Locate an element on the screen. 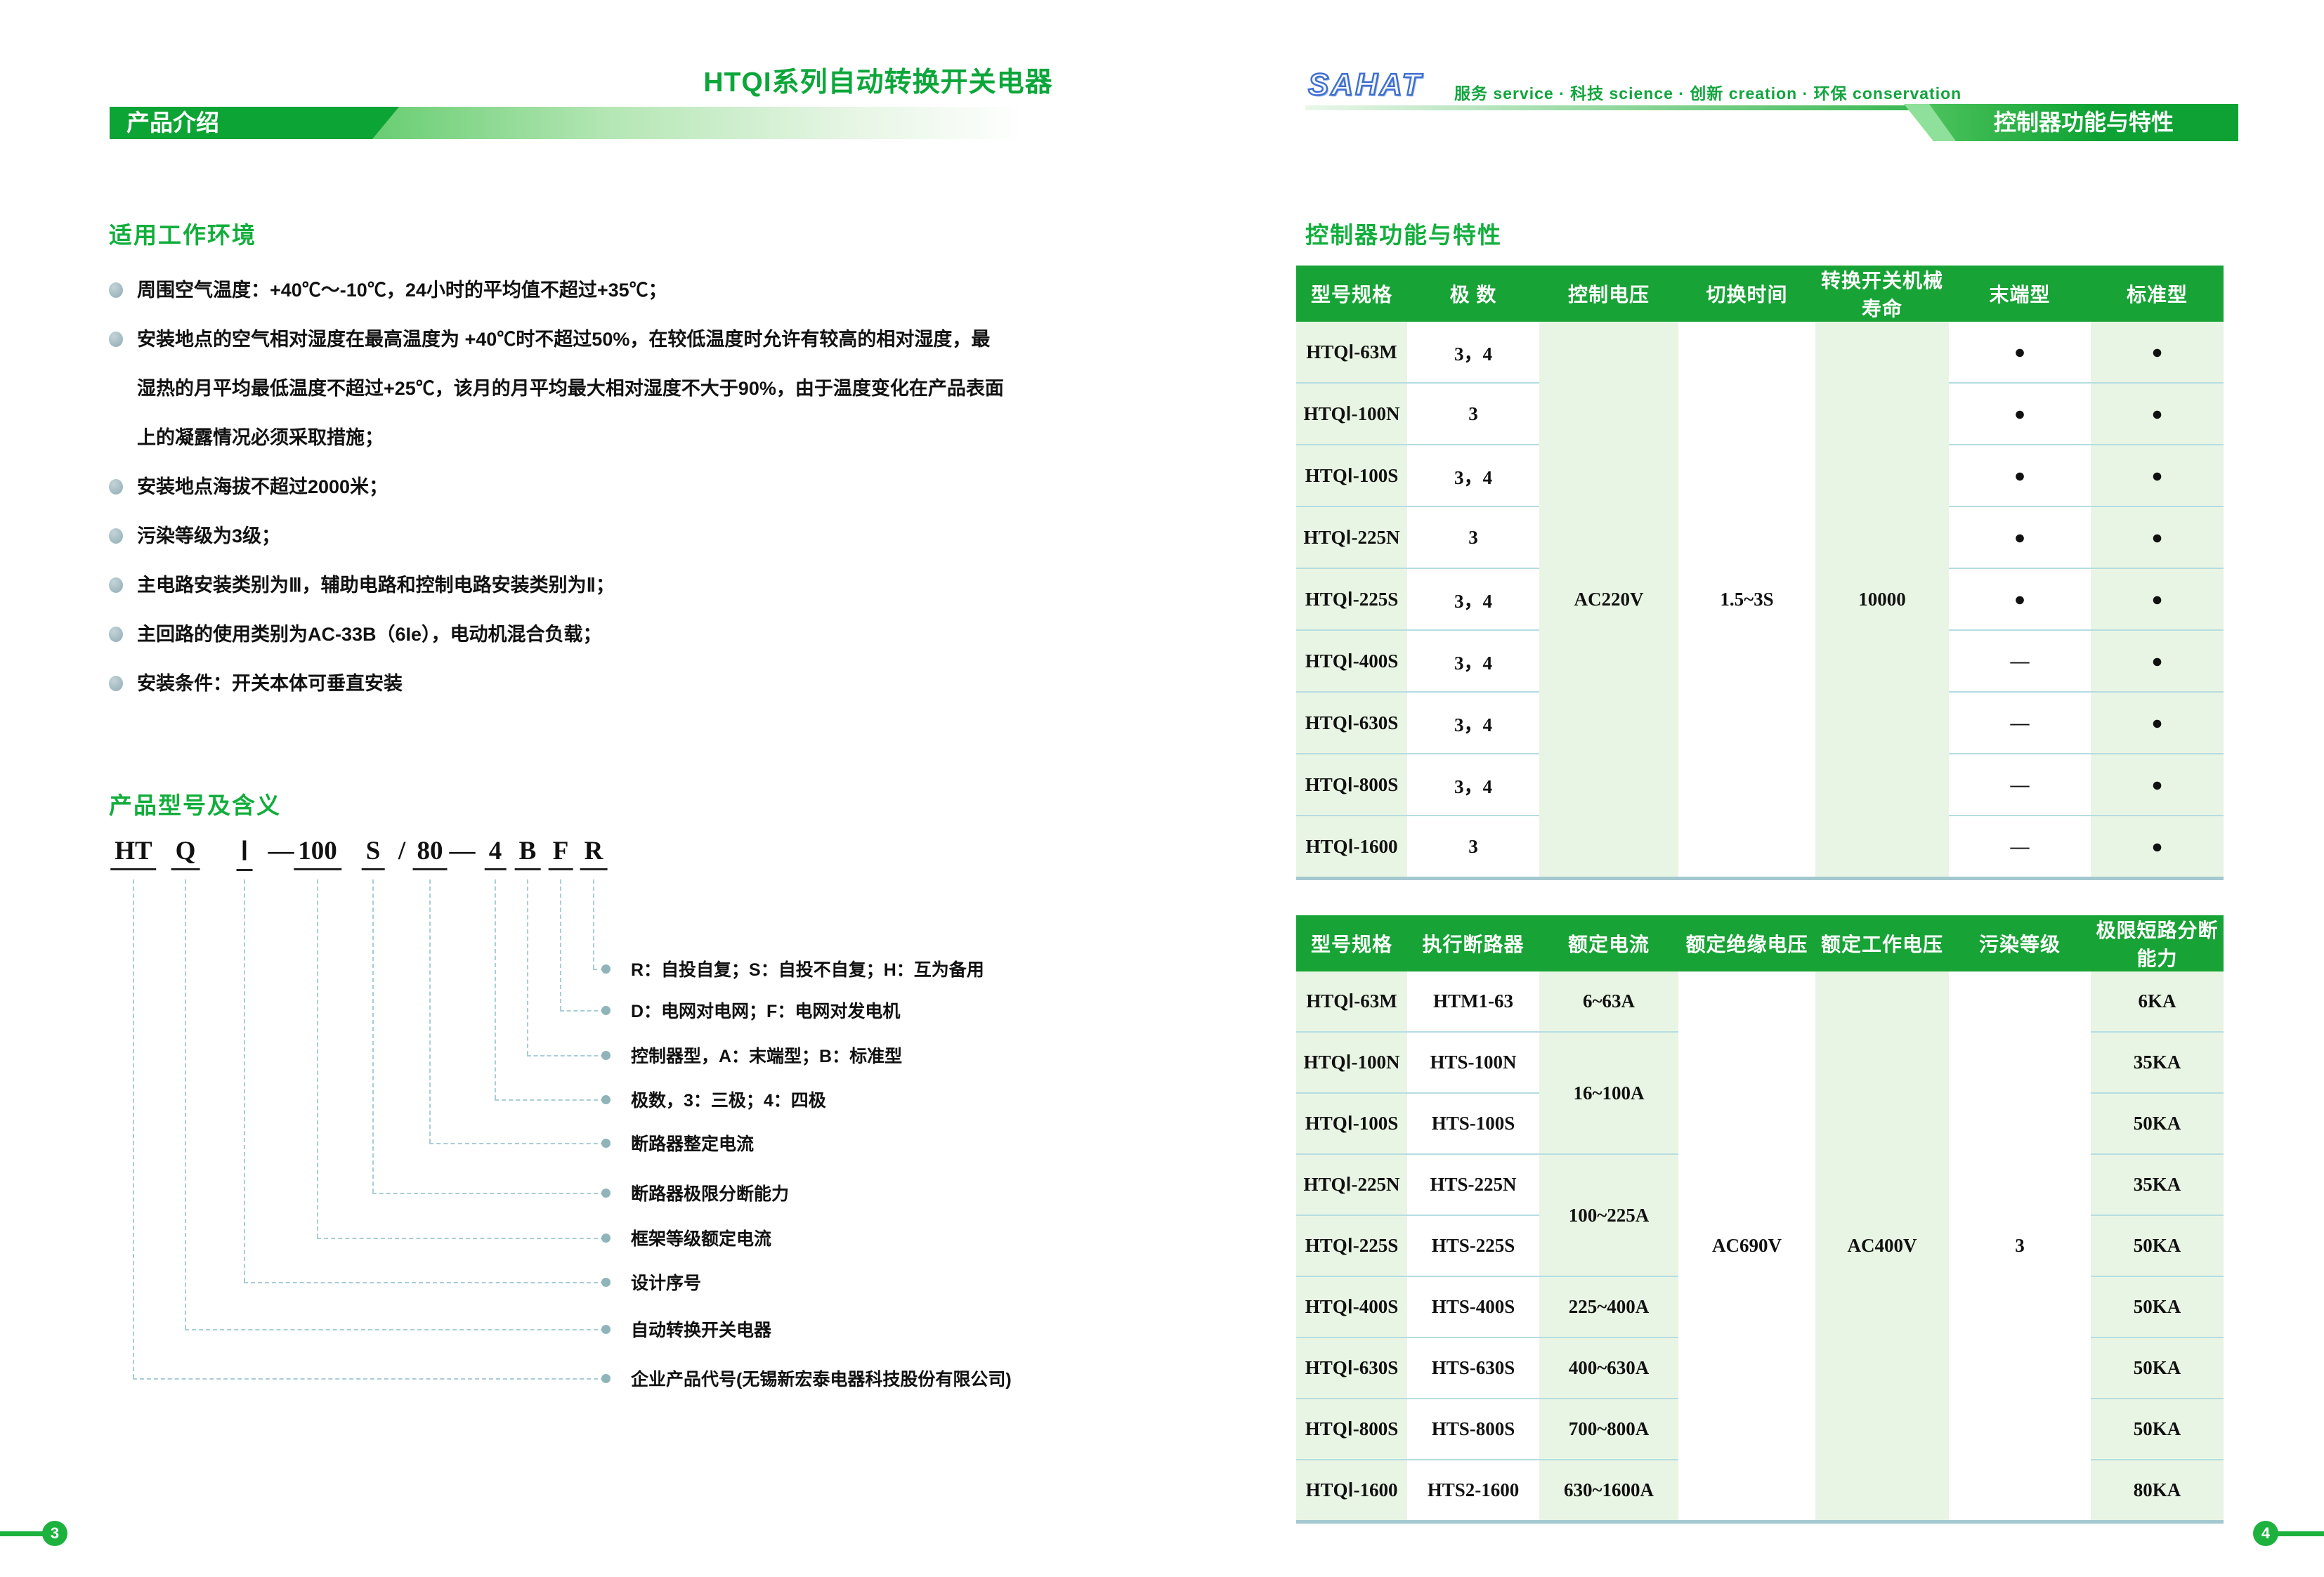  bullet-text: 周围空气温度：+40℃～-10℃，24小时的平均值不超过+35℃； is located at coordinates (402, 290).